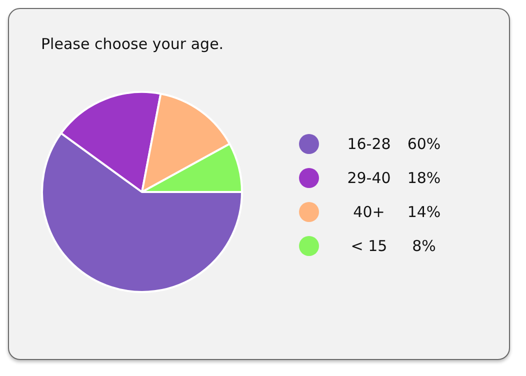 The image size is (526, 376). I want to click on legend-label: 40+, so click(369, 212).